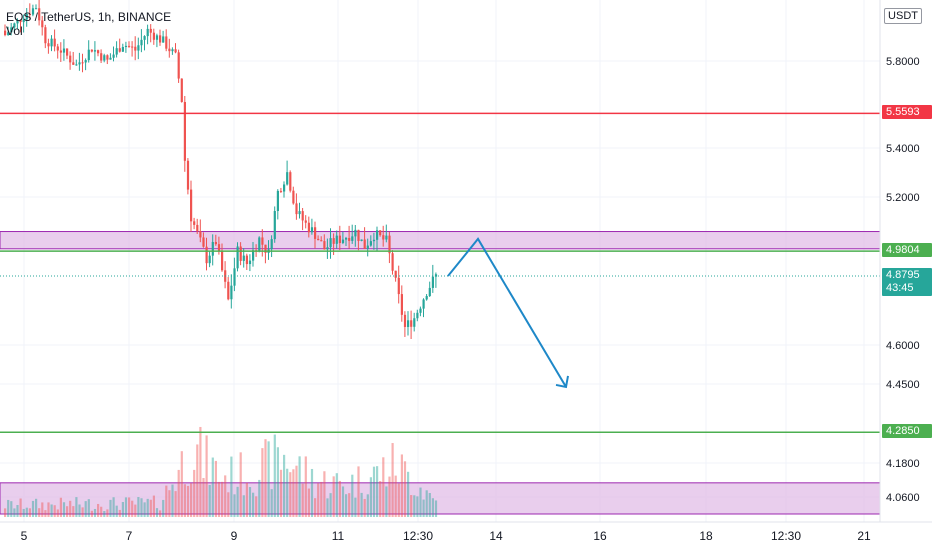 Image resolution: width=932 pixels, height=550 pixels. Describe the element at coordinates (89, 17) in the screenshot. I see `symbol-title: EOS / TetherUS, 1h, BINANCE` at that location.